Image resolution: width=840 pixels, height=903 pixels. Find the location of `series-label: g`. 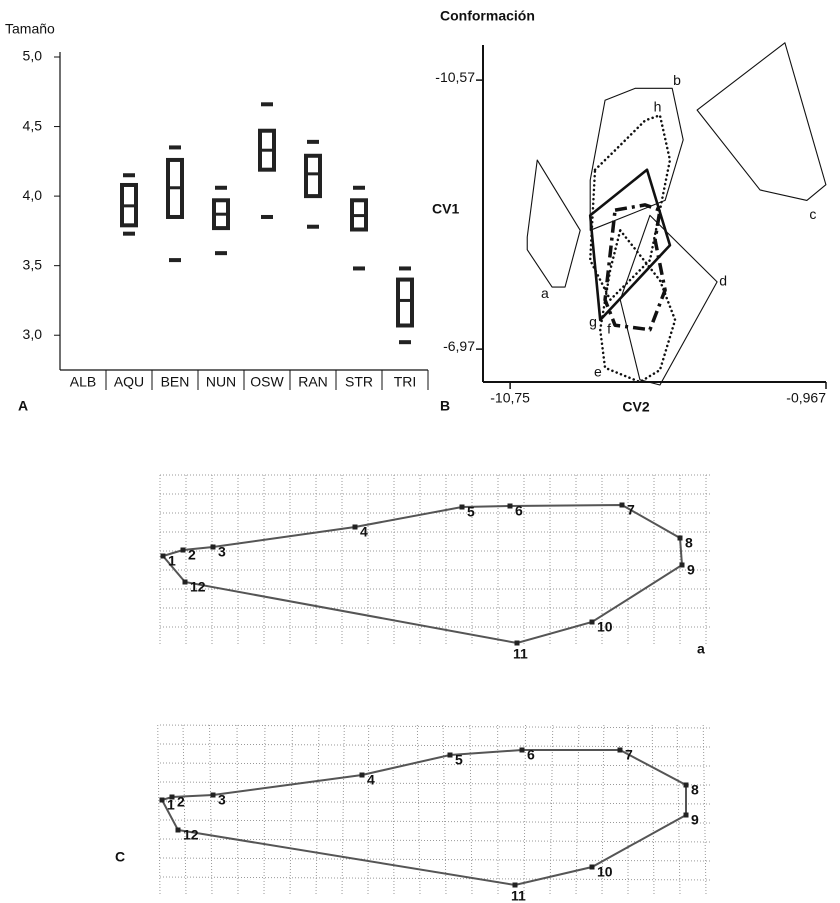

series-label: g is located at coordinates (593, 322).